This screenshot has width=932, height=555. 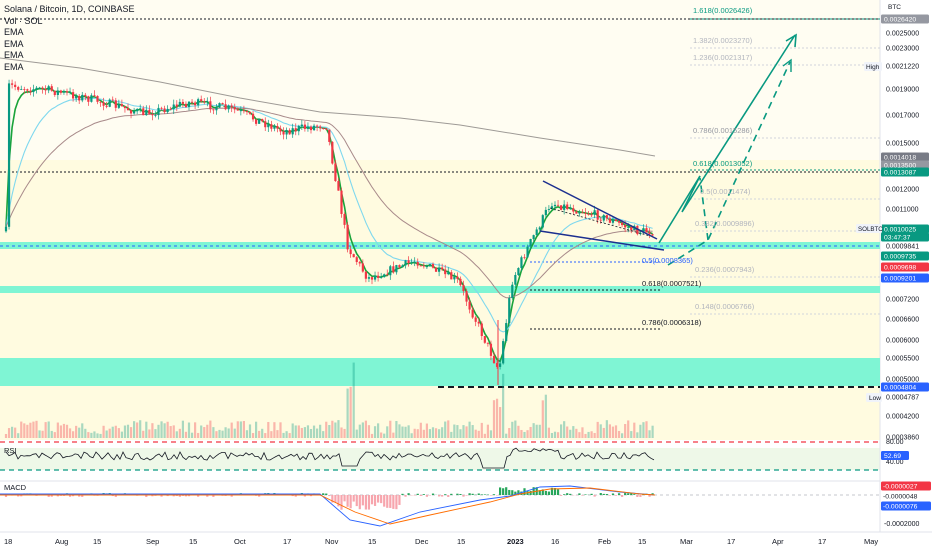 I want to click on price-tick: 0.0004200, so click(x=902, y=417).